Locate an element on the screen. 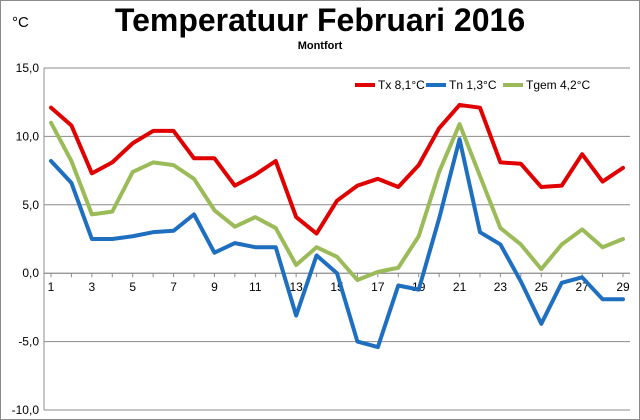  y-tick-label: 5,0 is located at coordinates (30, 205).